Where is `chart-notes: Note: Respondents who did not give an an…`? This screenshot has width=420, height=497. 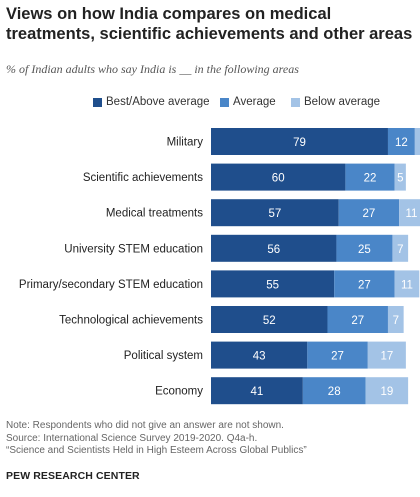
chart-notes: Note: Respondents who did not give an an… is located at coordinates (211, 439).